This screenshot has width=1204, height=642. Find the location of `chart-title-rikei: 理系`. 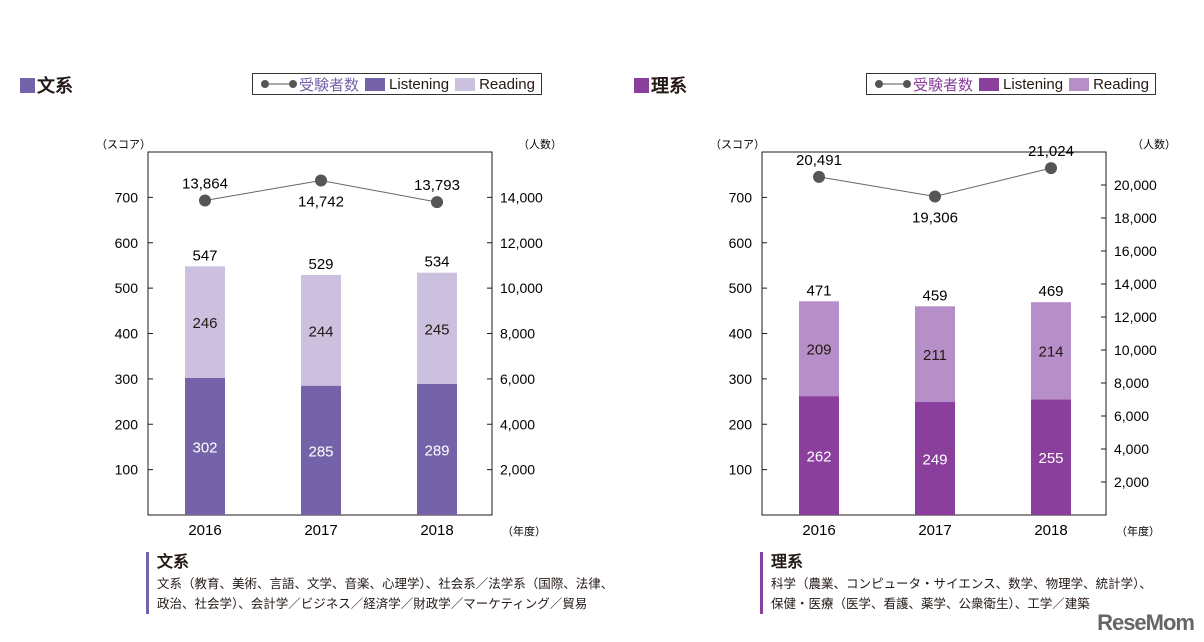

chart-title-rikei: 理系 is located at coordinates (660, 85).